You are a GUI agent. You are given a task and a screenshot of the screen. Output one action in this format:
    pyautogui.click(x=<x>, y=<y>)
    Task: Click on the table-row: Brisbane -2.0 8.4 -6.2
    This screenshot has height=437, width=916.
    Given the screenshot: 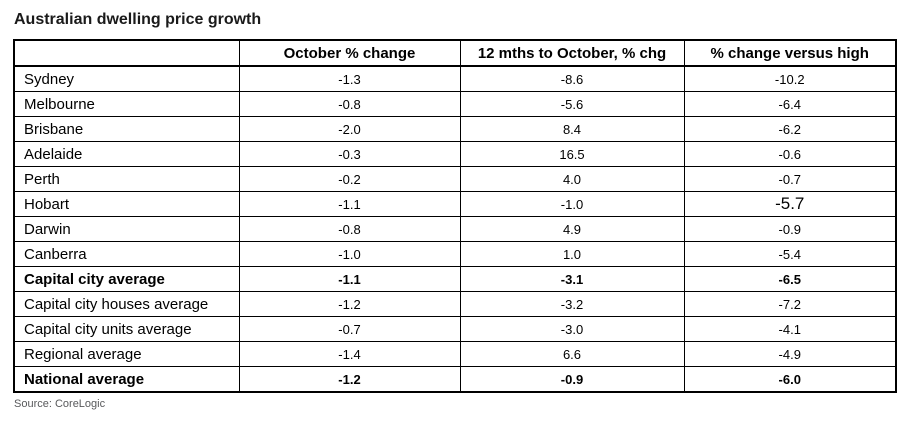 What is the action you would take?
    pyautogui.click(x=455, y=129)
    